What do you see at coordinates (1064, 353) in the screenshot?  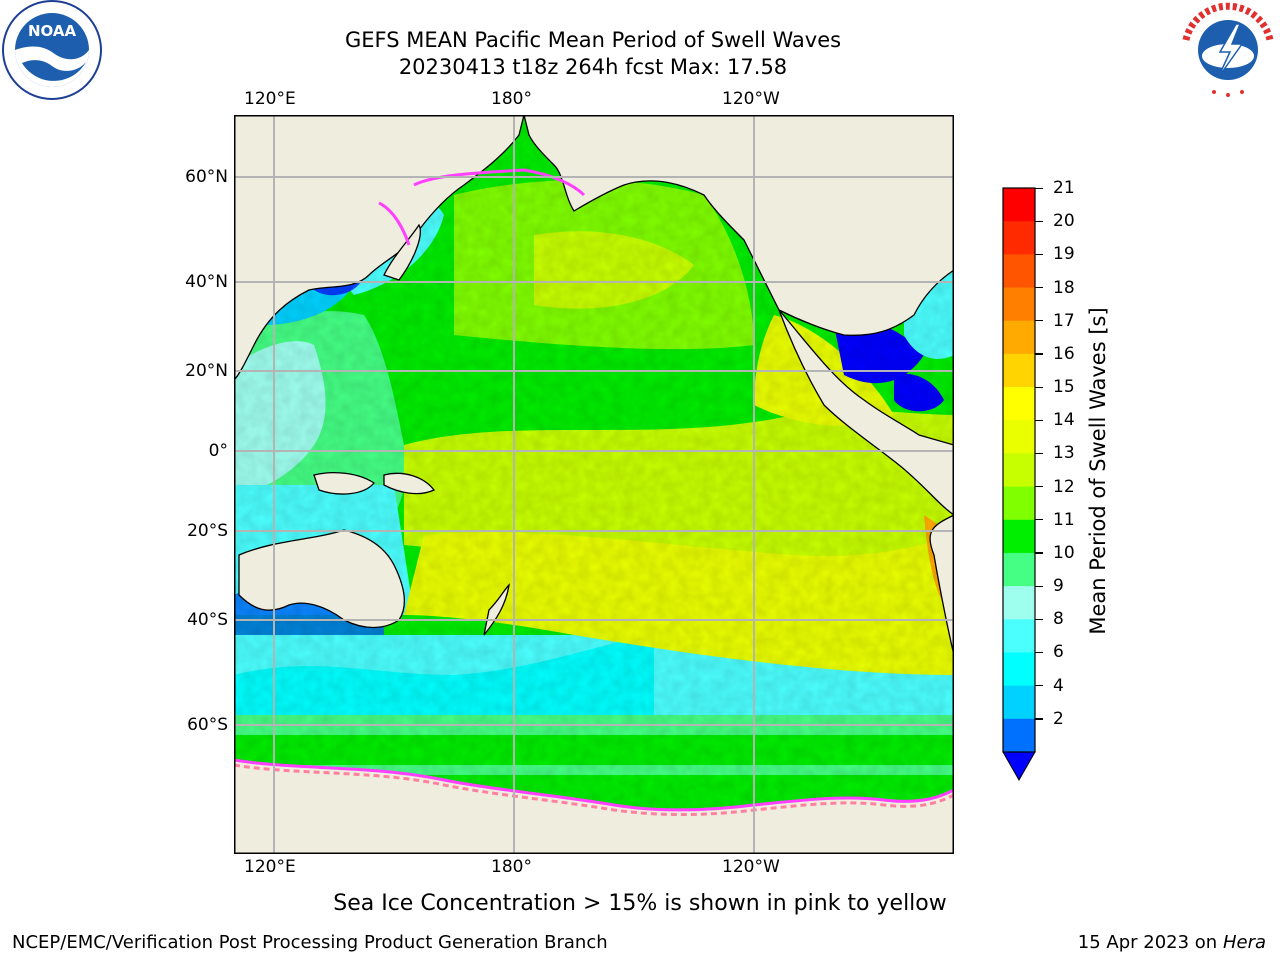 I see `colorbar-tick-label: 16` at bounding box center [1064, 353].